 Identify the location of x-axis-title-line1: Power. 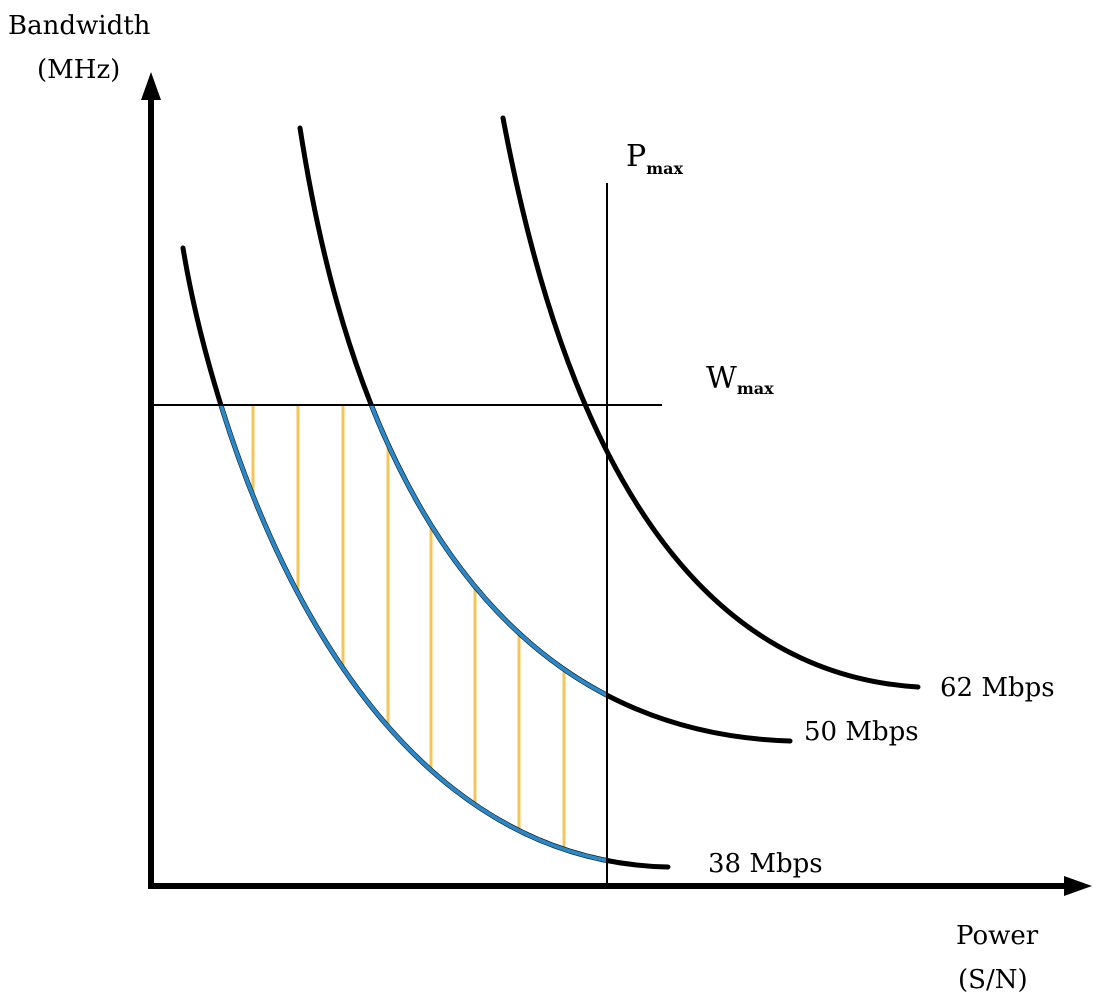
(997, 936).